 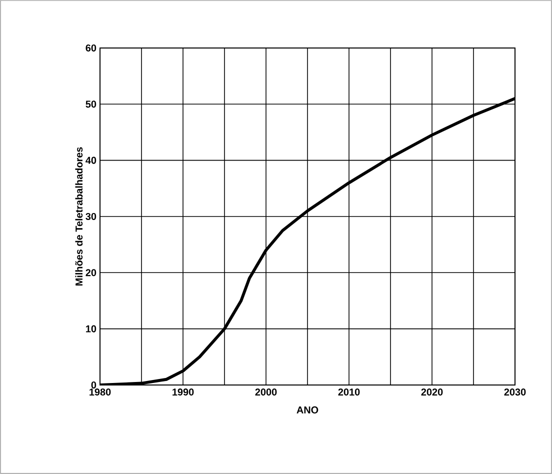 What do you see at coordinates (79, 216) in the screenshot?
I see `y-axis-title: Milhões de Teletrabalhadores` at bounding box center [79, 216].